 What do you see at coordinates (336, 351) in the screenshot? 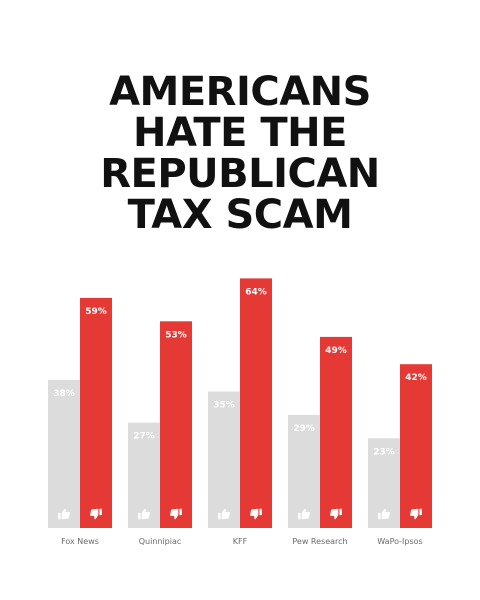
I see `value-label-disapprove-4: 49%` at bounding box center [336, 351].